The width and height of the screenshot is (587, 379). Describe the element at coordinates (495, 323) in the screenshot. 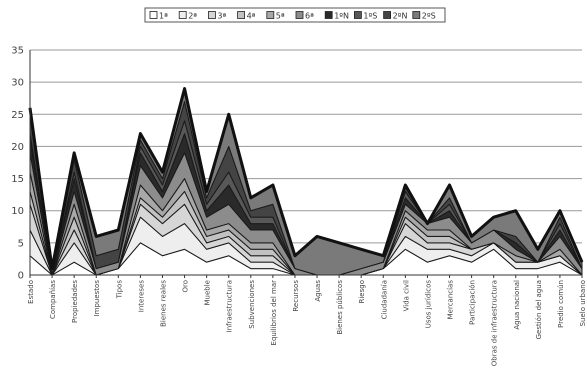

I see `x-tick-label: Obras de infraestructura` at that location.